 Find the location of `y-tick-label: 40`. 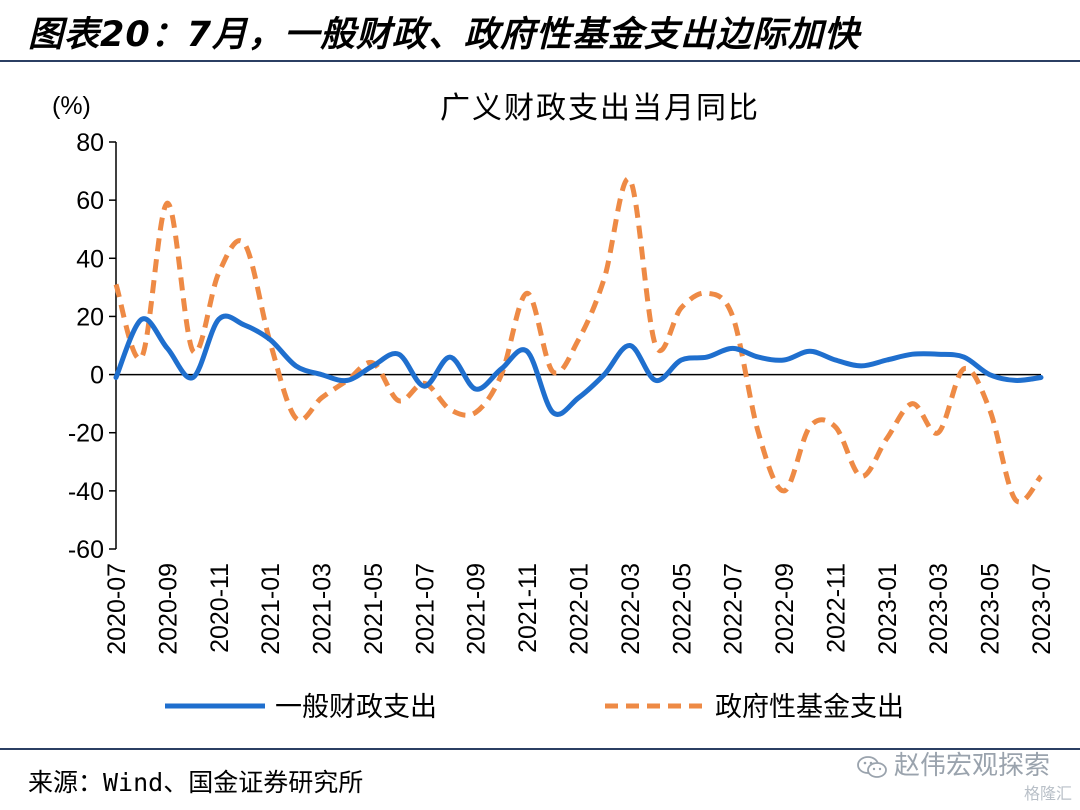

y-tick-label: 40 is located at coordinates (90, 259).